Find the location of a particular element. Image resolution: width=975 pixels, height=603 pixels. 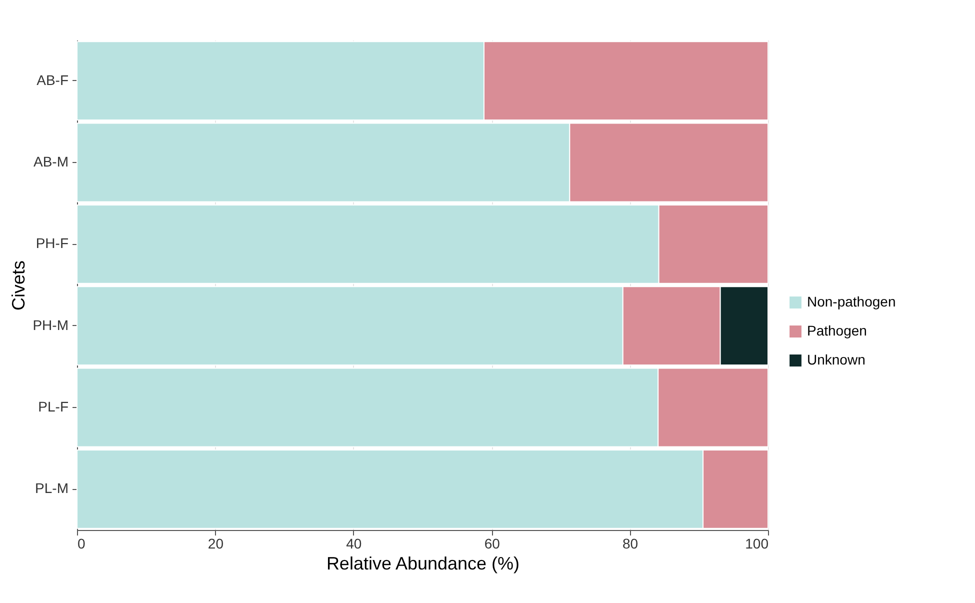

legend-label: Non-pathogen is located at coordinates (851, 302).